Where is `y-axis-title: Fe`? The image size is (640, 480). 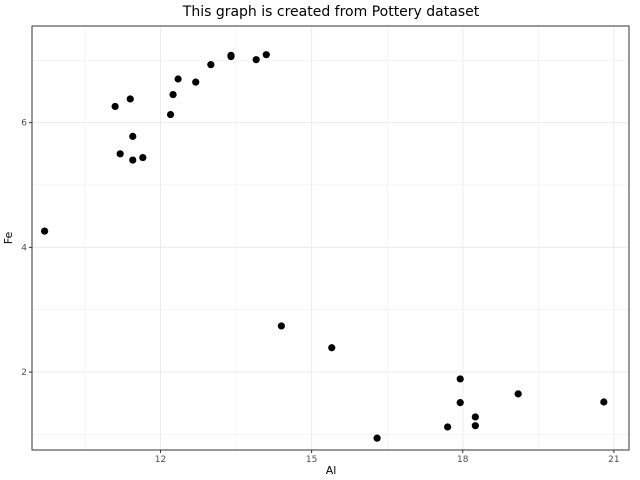
y-axis-title: Fe is located at coordinates (8, 238).